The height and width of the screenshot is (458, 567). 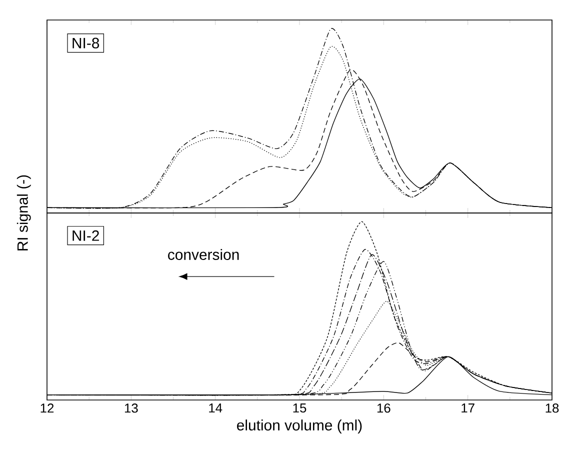 What do you see at coordinates (299, 427) in the screenshot?
I see `x-axis-title: elution volume (ml)` at bounding box center [299, 427].